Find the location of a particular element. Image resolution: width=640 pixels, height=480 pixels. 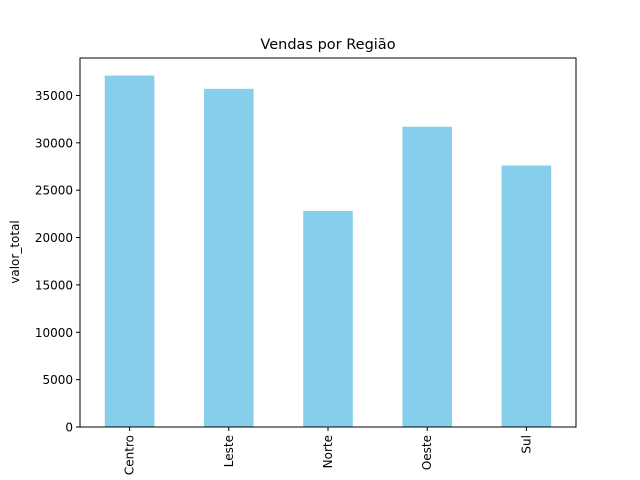

y-tick-label: 15000 is located at coordinates (54, 285).